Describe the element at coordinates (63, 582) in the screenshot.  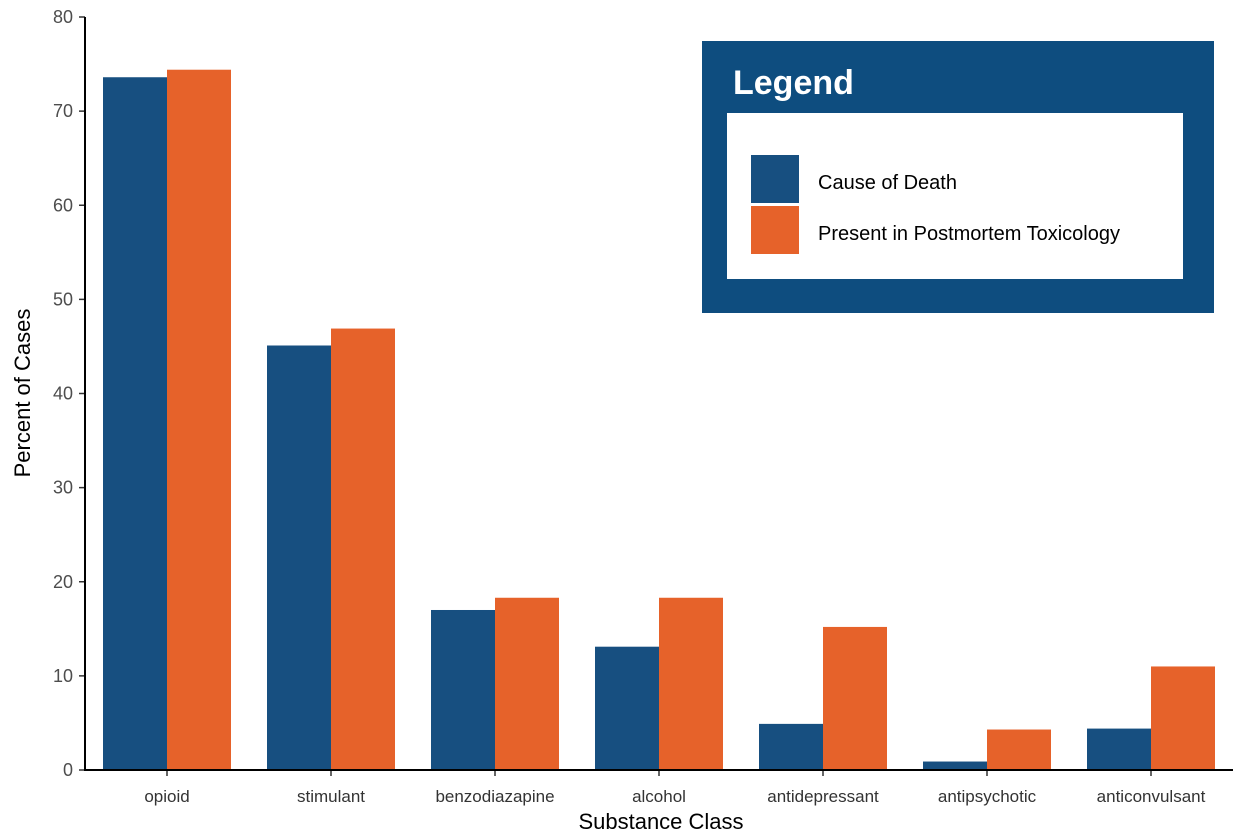
I see `y-tick-label: 20` at that location.